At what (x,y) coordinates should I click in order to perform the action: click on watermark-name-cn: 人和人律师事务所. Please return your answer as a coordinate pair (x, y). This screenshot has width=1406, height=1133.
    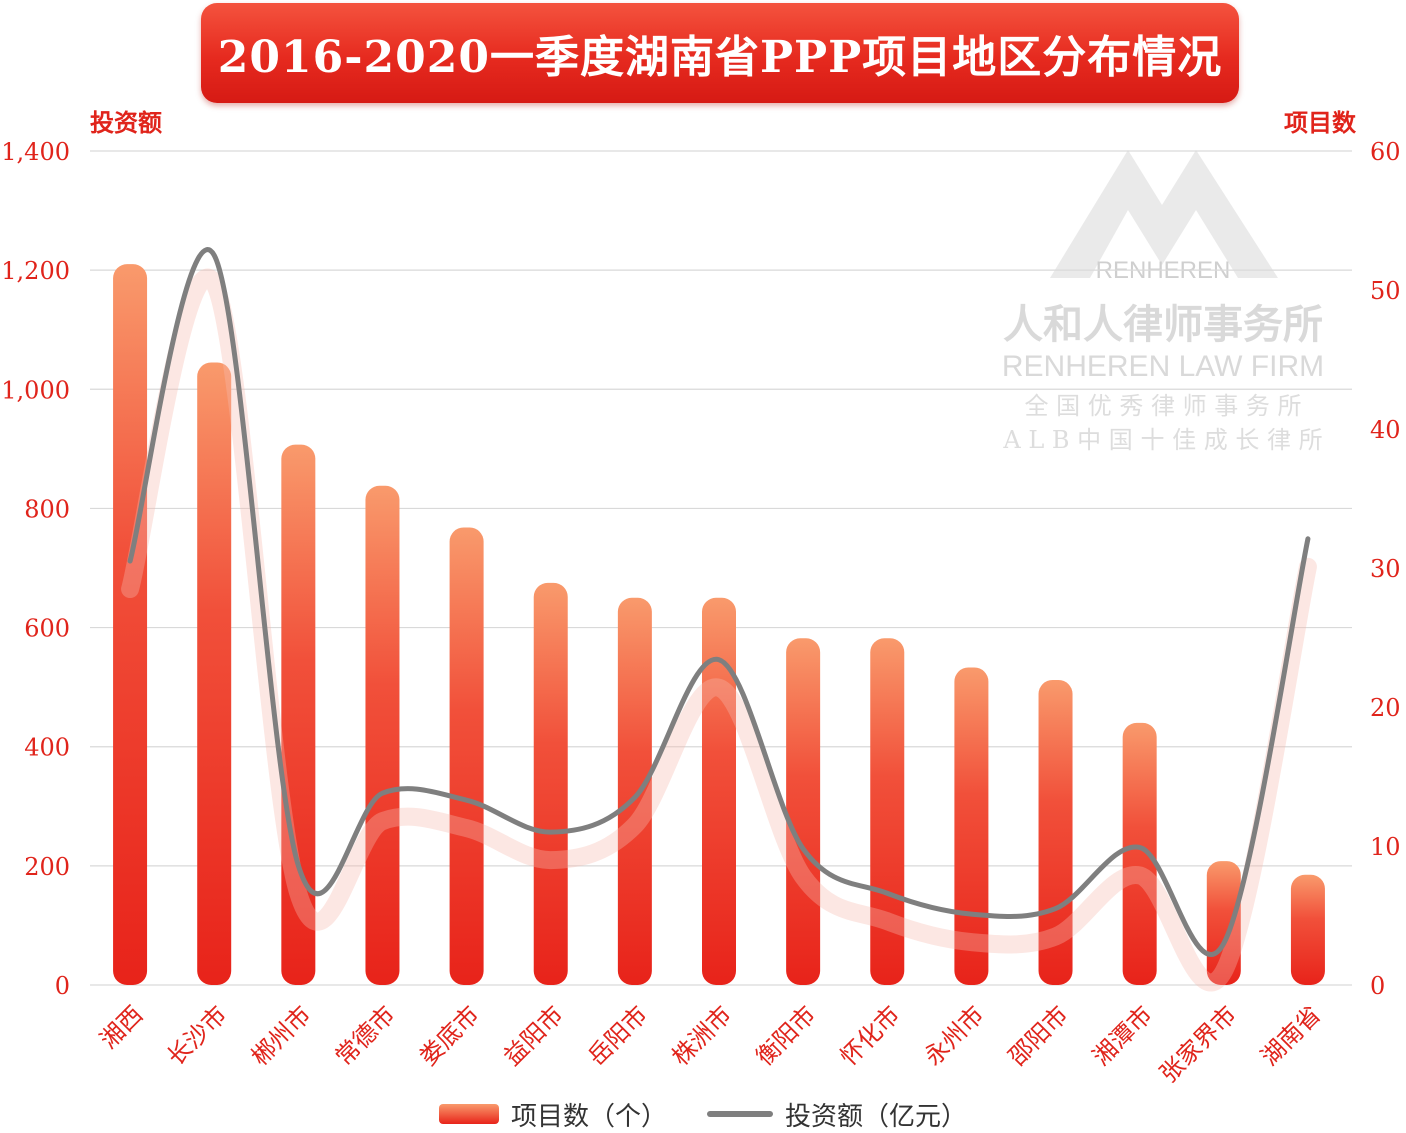
    Looking at the image, I should click on (1163, 324).